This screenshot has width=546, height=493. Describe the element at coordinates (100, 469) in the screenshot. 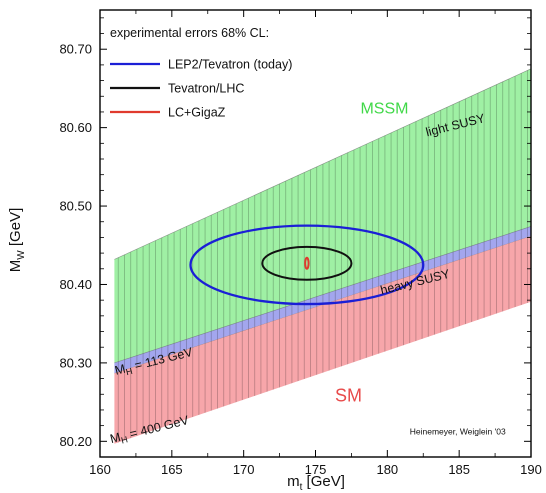

I see `x-tick-label: 160` at that location.